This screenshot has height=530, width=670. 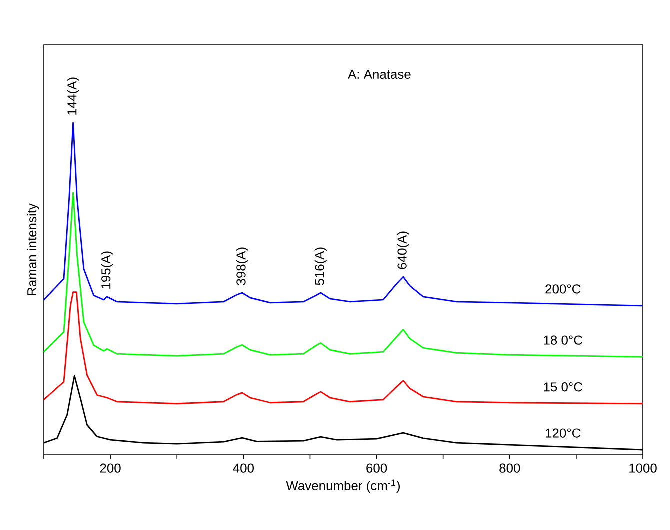 What do you see at coordinates (563, 289) in the screenshot?
I see `series-label: 200°C` at bounding box center [563, 289].